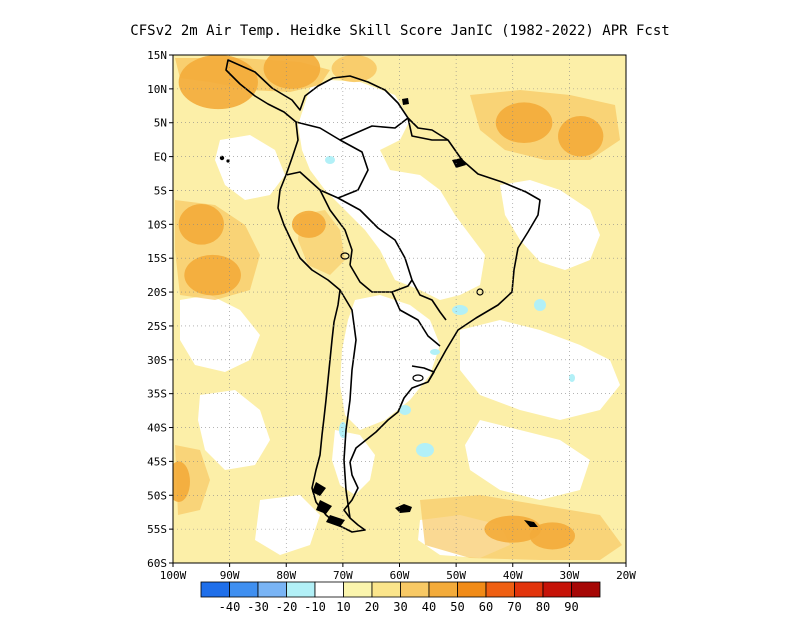 The width and height of the screenshot is (800, 618). What do you see at coordinates (343, 575) in the screenshot?
I see `lon-tick-label: 70W` at bounding box center [343, 575].